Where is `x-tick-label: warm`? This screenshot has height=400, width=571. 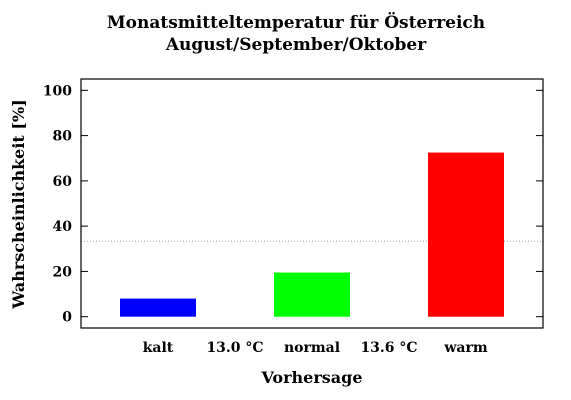 x-tick-label: warm is located at coordinates (465, 348).